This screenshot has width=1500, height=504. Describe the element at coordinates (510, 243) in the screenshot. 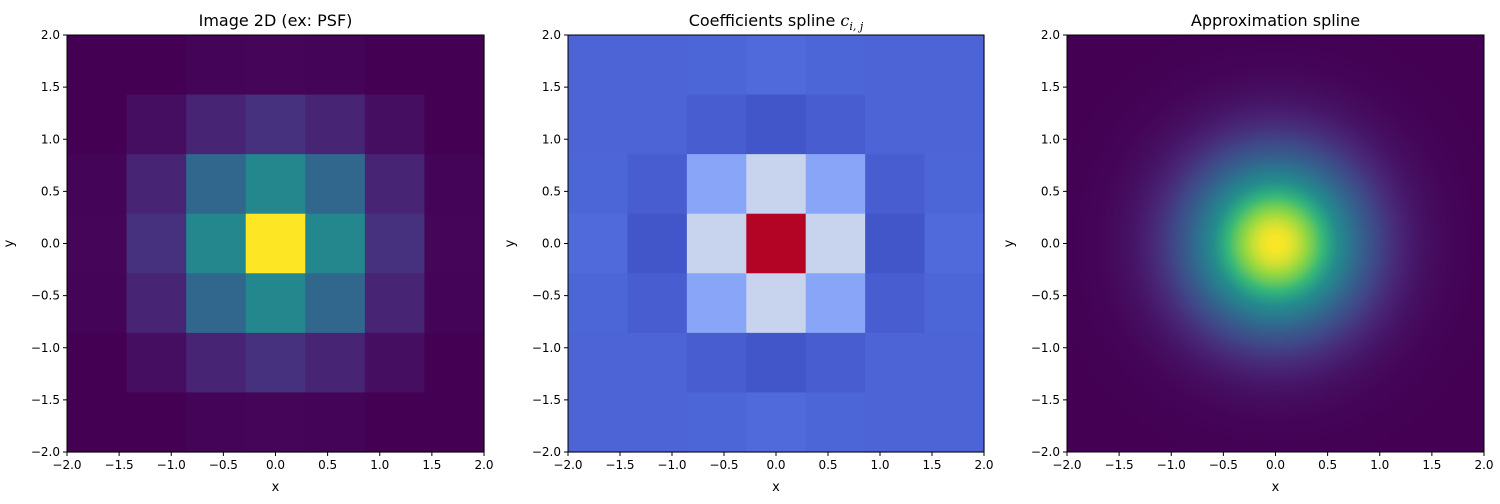

I see `y-axis-label: y` at that location.